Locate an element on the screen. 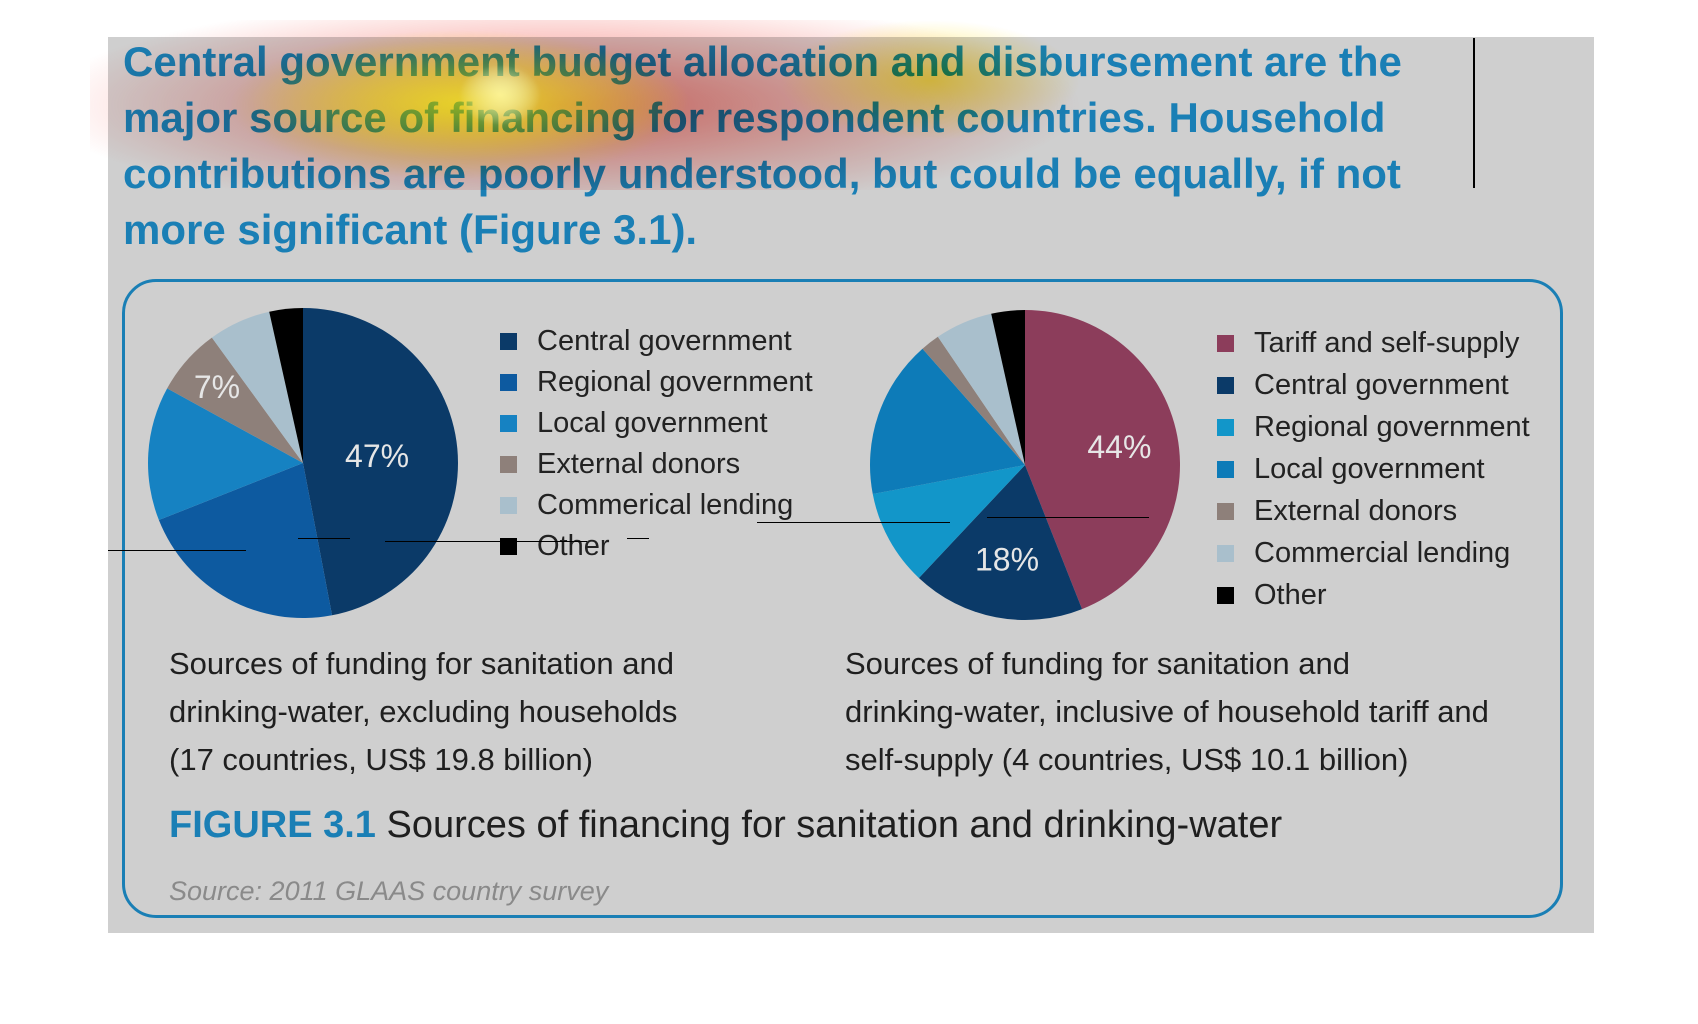 This screenshot has width=1698, height=1024. figure-label: FIGURE 3.1 is located at coordinates (272, 825).